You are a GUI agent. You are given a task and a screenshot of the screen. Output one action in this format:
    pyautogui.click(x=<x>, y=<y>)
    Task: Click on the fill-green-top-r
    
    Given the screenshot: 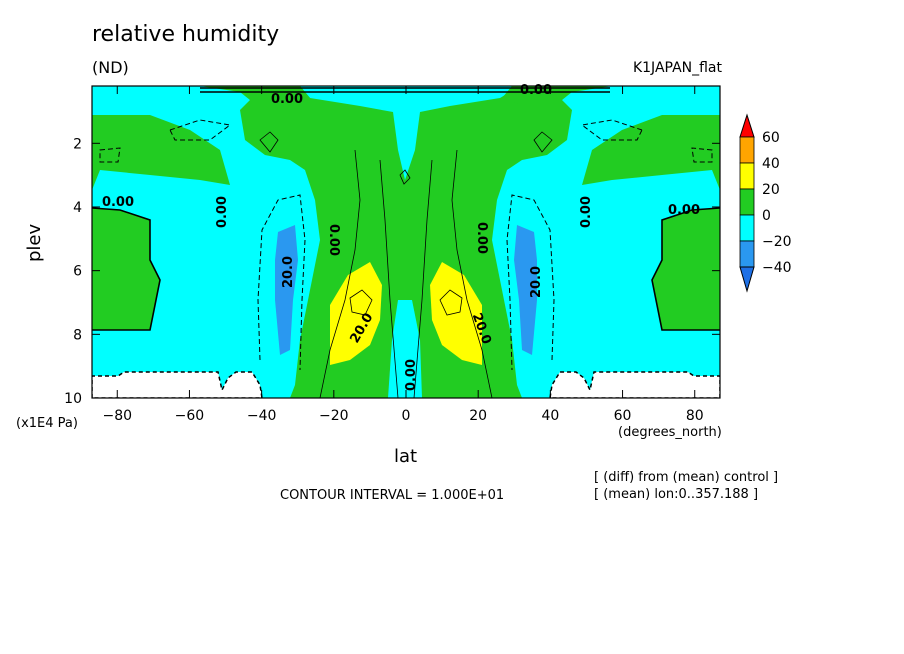 What is the action you would take?
    pyautogui.click(x=537, y=95)
    